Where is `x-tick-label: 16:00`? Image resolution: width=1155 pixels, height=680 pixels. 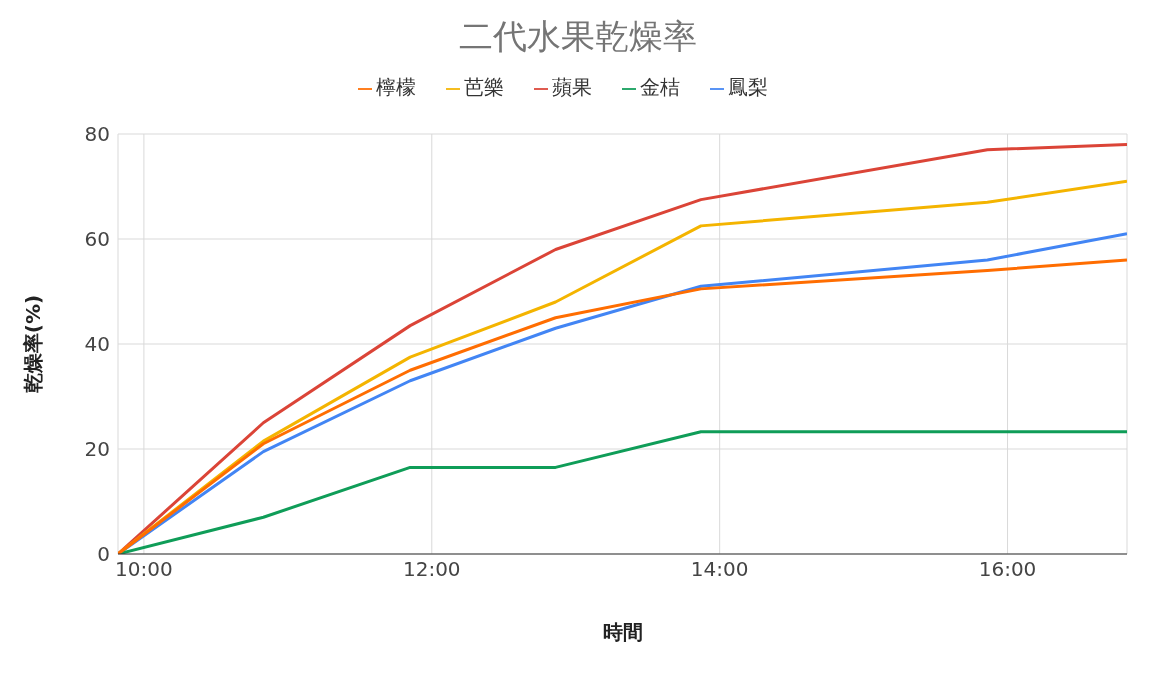
x-tick-label: 16:00 is located at coordinates (1007, 569).